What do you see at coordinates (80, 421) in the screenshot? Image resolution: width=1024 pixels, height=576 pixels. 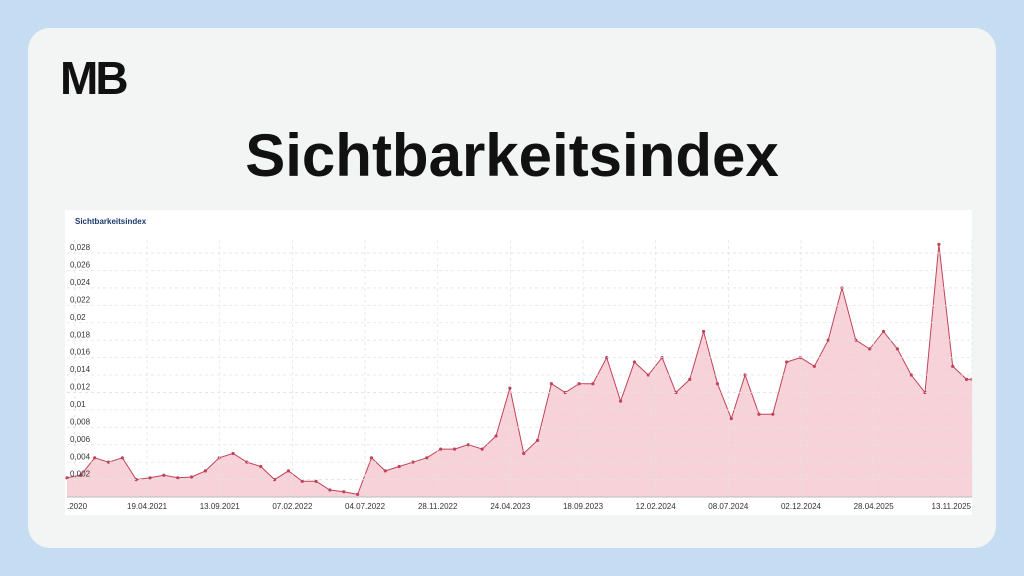 I see `y-tick-label: 0,008` at bounding box center [80, 421].